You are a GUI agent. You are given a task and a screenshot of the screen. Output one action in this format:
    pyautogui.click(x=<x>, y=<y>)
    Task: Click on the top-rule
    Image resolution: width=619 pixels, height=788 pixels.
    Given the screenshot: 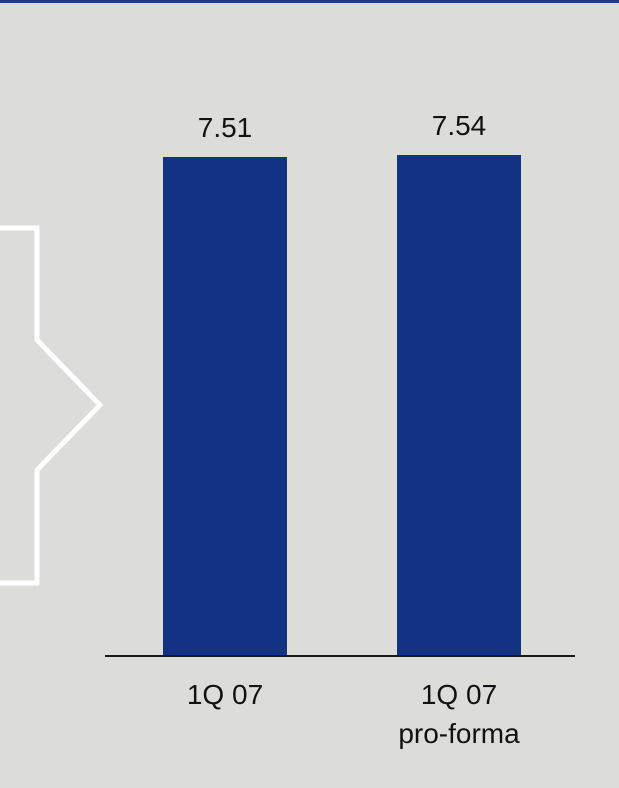 What is the action you would take?
    pyautogui.click(x=309, y=1)
    